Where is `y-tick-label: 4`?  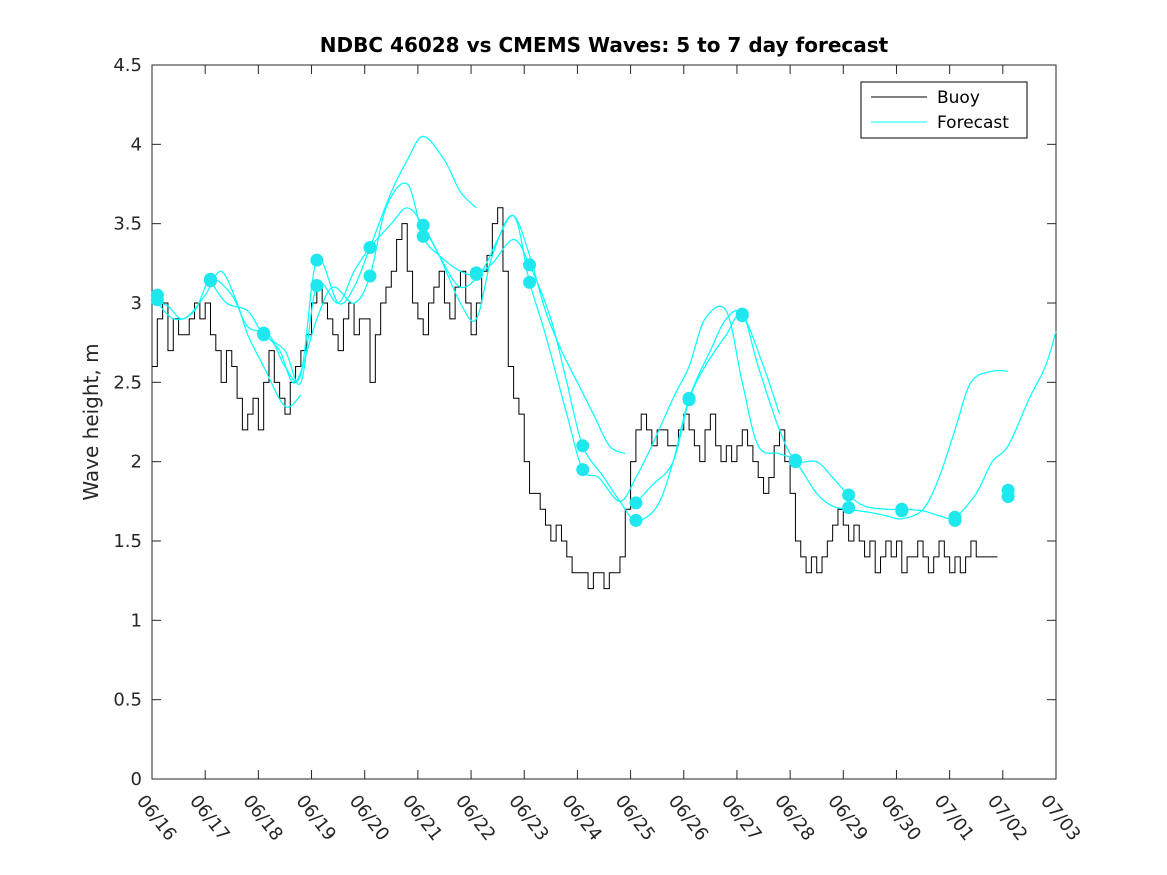 y-tick-label: 4 is located at coordinates (136, 144).